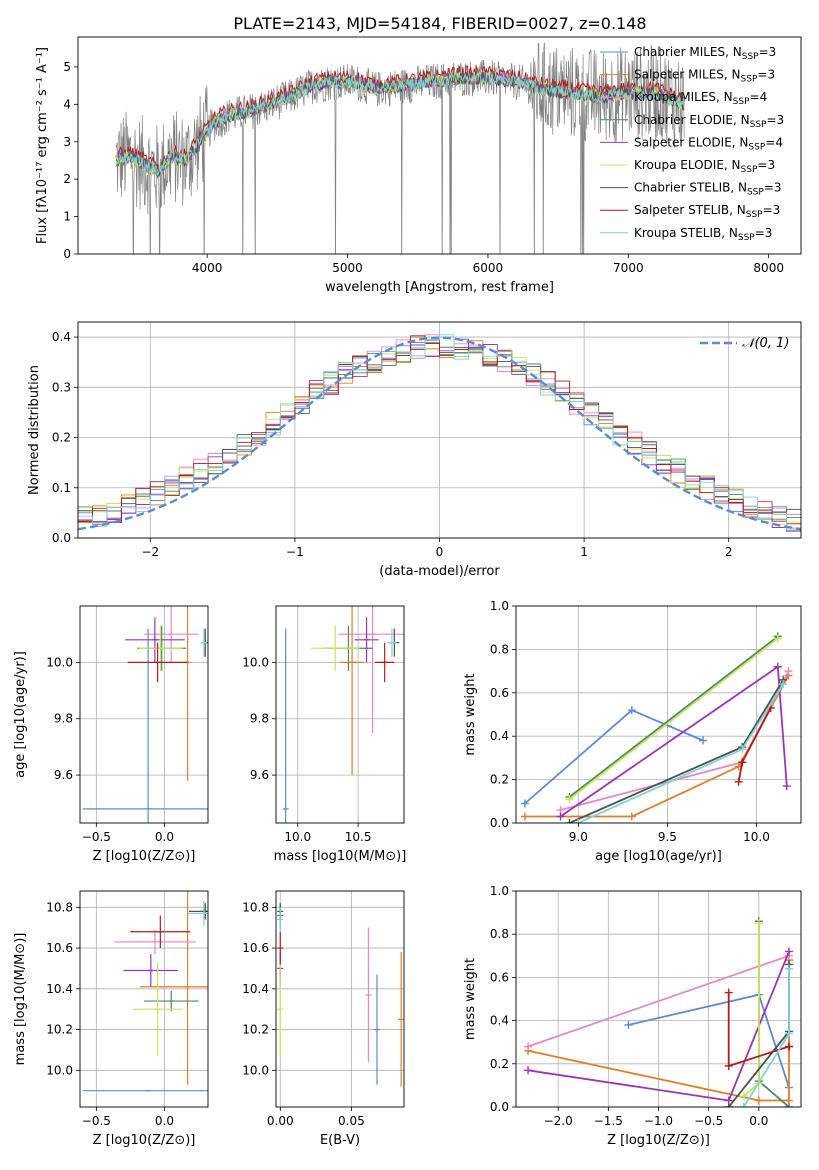 This screenshot has width=819, height=1170. What do you see at coordinates (709, 121) in the screenshot?
I see `legend-label: Chabrier ELODIE, NSSP=3` at bounding box center [709, 121].